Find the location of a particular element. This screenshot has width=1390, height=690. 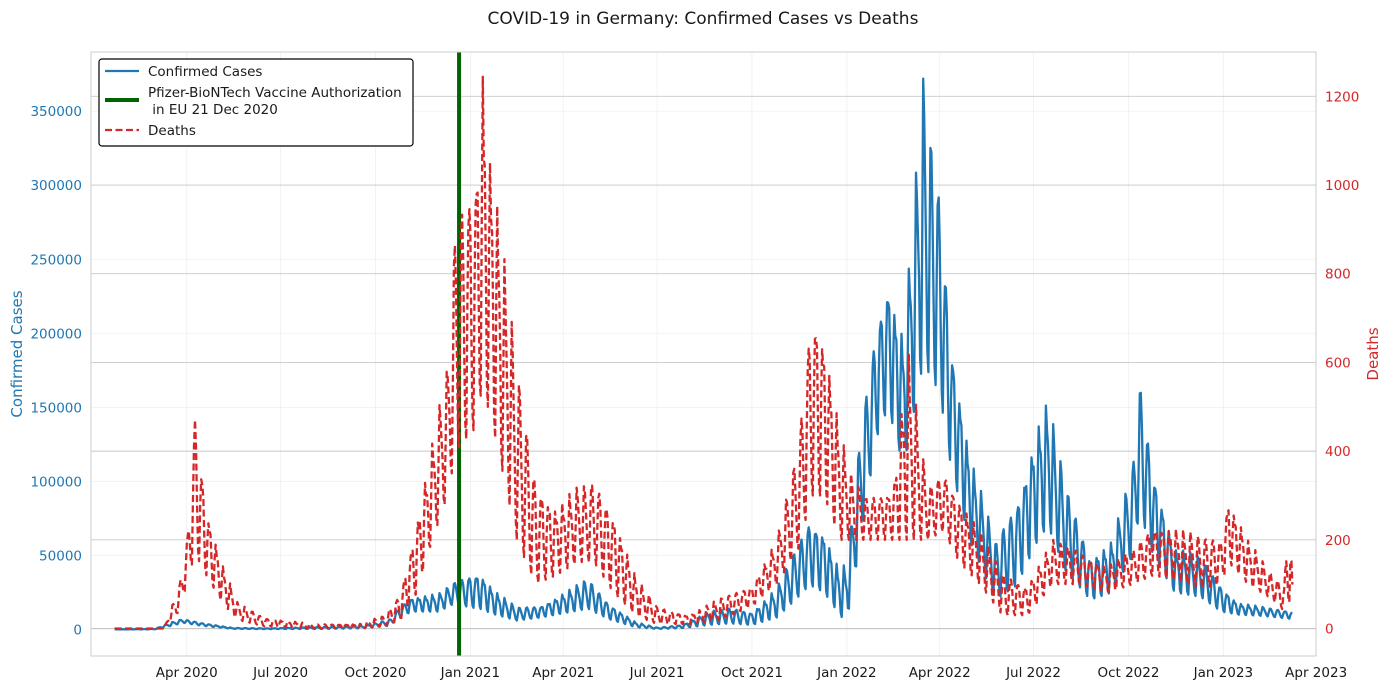

right-y-axis-label: Deaths is located at coordinates (1373, 353).